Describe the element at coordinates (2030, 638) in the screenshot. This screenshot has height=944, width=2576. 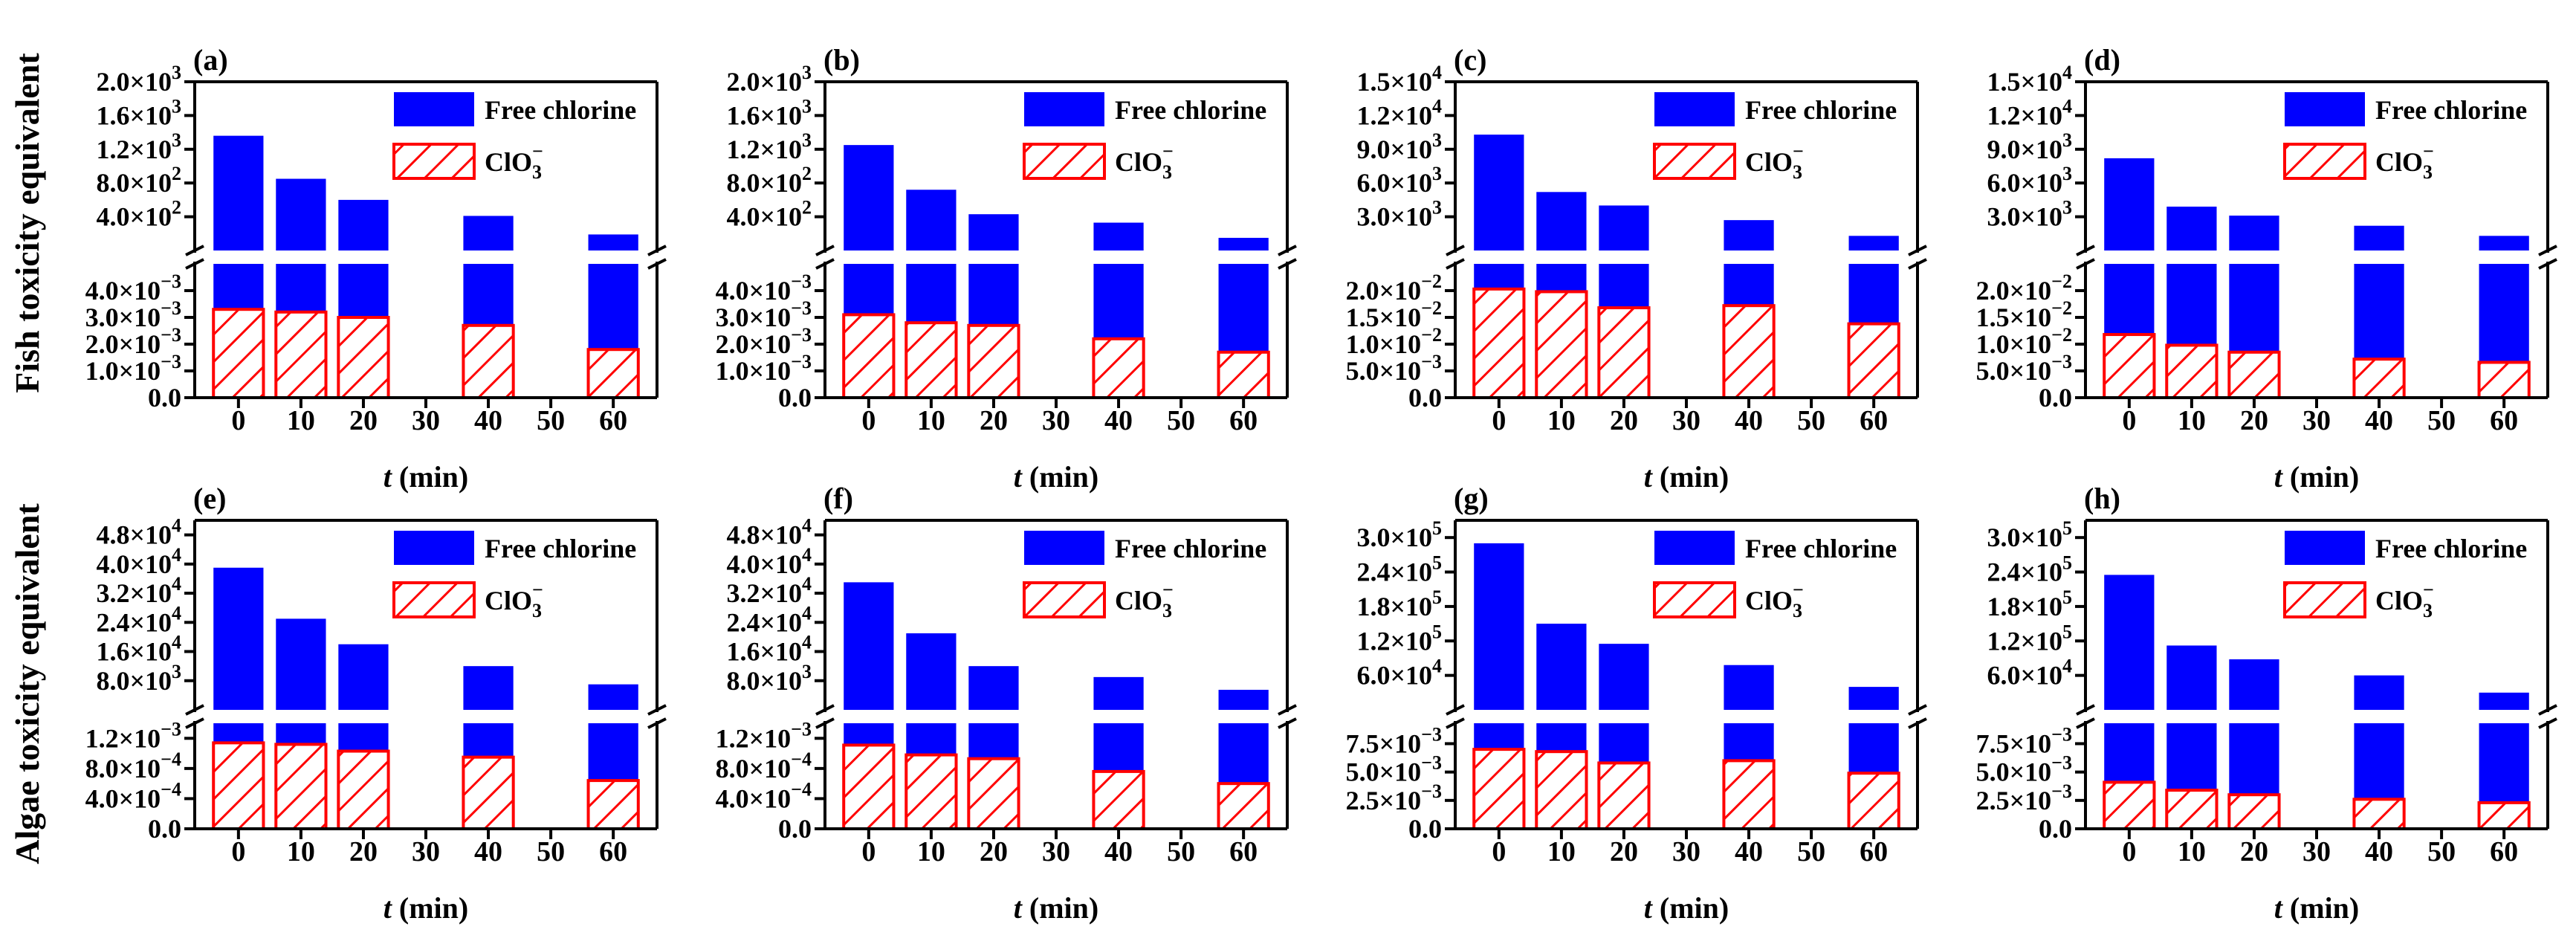
I see `y-tick-label-upper: 1.2×10⁵` at that location.